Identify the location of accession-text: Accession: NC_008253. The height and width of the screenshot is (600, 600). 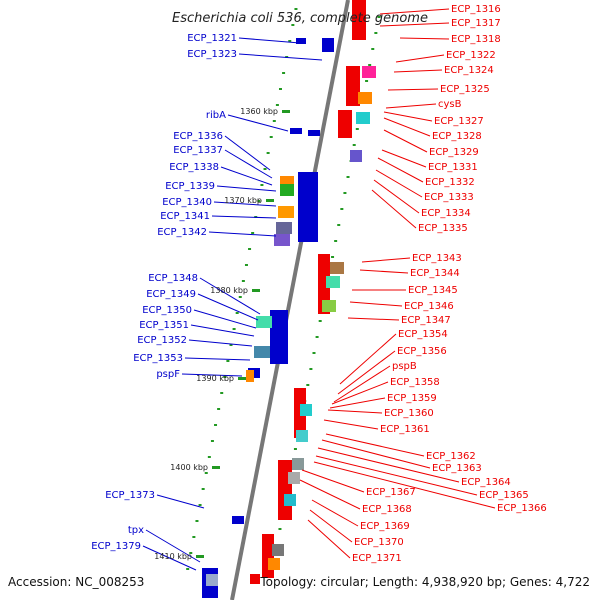
(76, 582).